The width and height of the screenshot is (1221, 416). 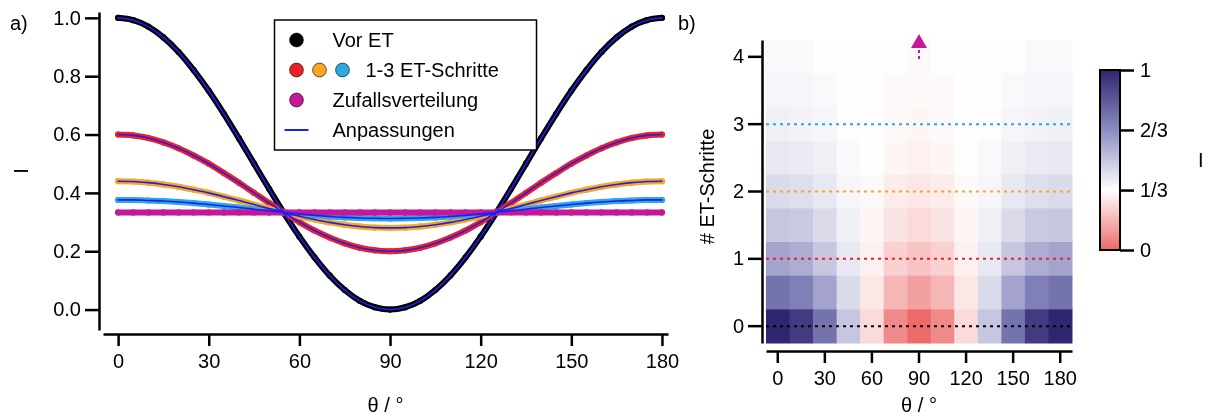 What do you see at coordinates (738, 325) in the screenshot?
I see `y-tick-label: 0` at bounding box center [738, 325].